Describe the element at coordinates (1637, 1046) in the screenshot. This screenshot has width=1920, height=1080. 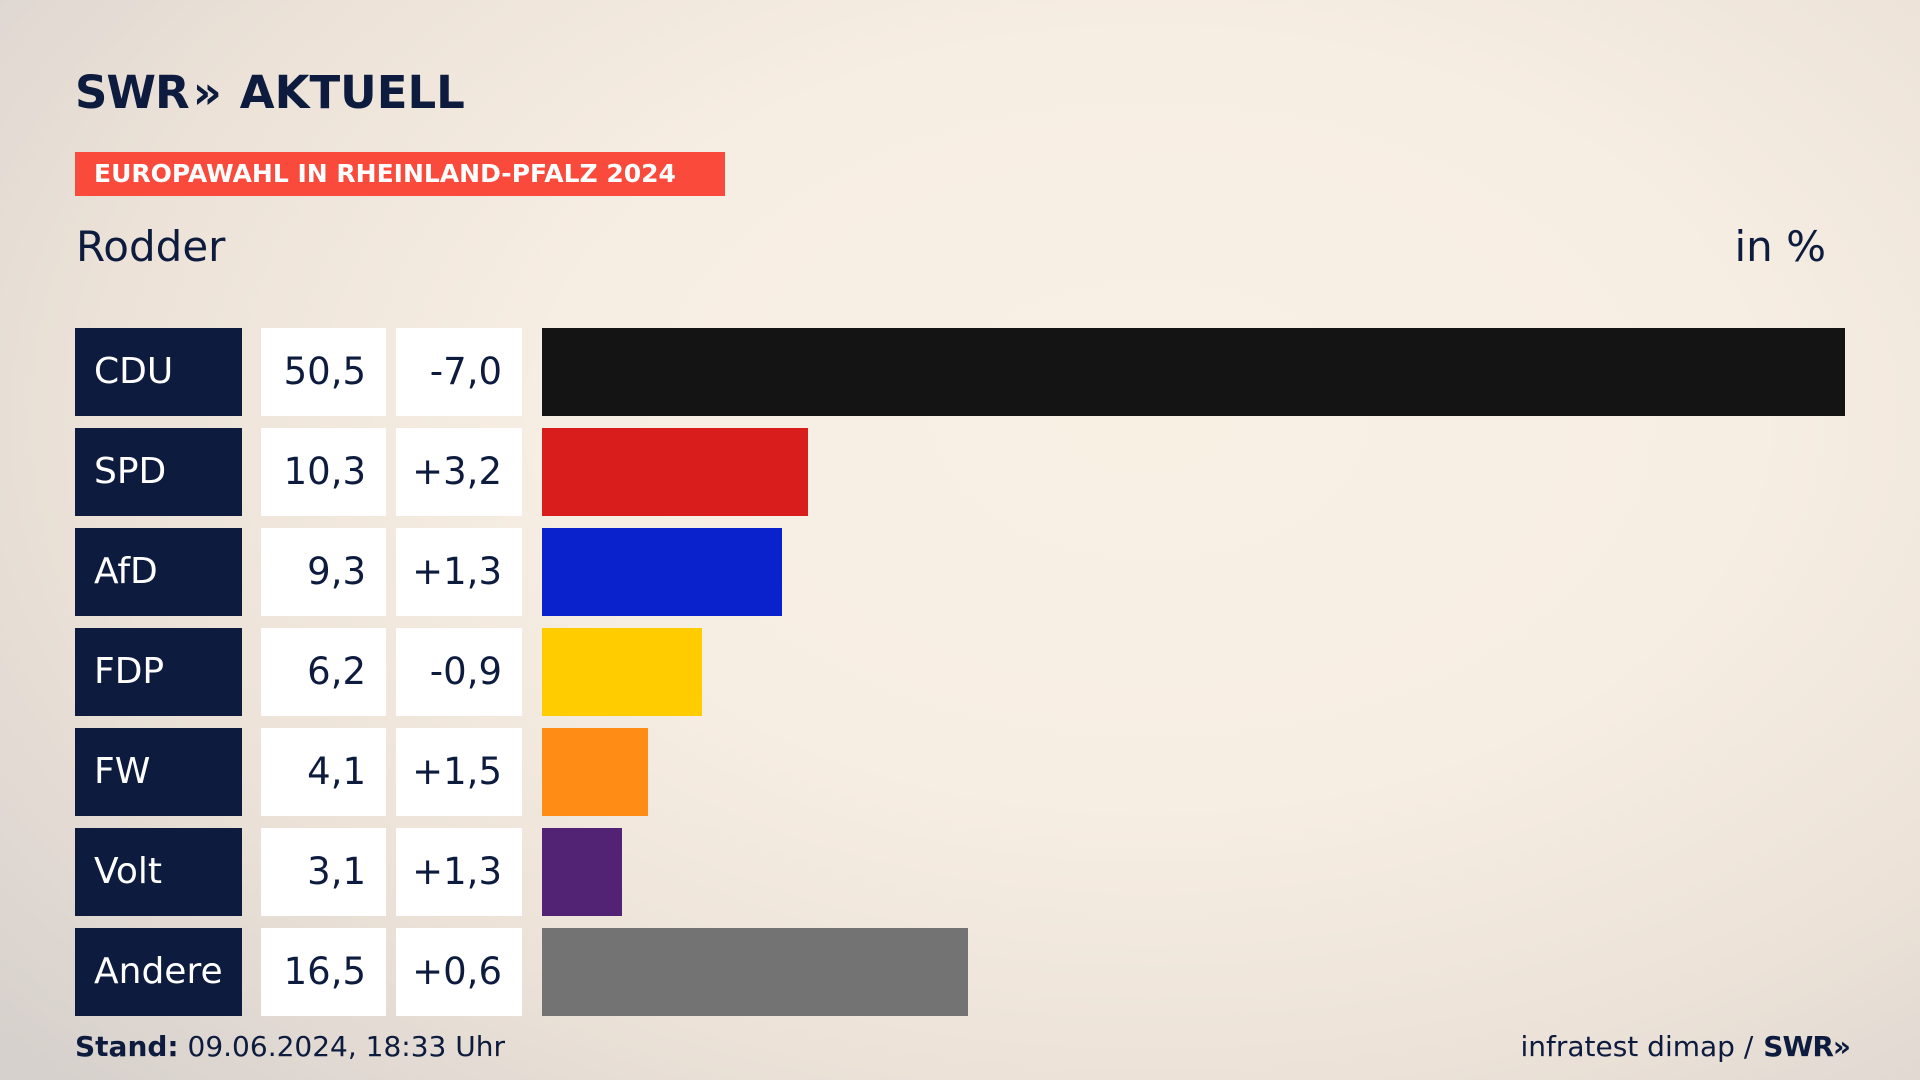
I see `source-text: infratest dimap /` at that location.